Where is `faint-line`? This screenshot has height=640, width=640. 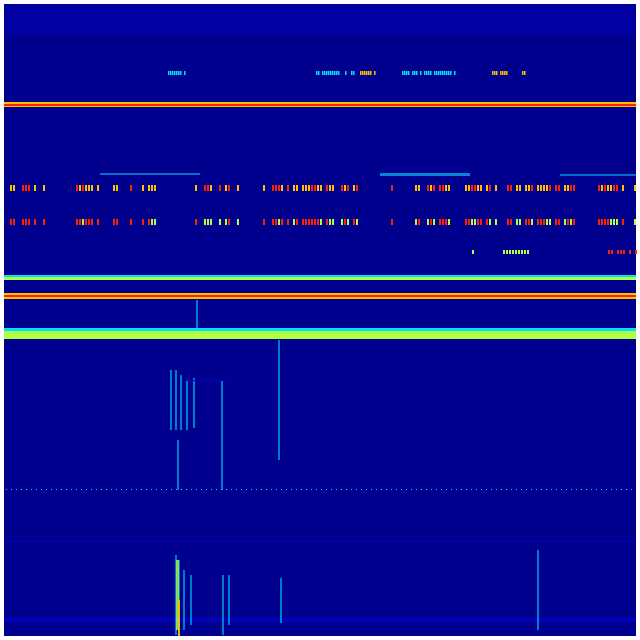 faint-line is located at coordinates (320, 541).